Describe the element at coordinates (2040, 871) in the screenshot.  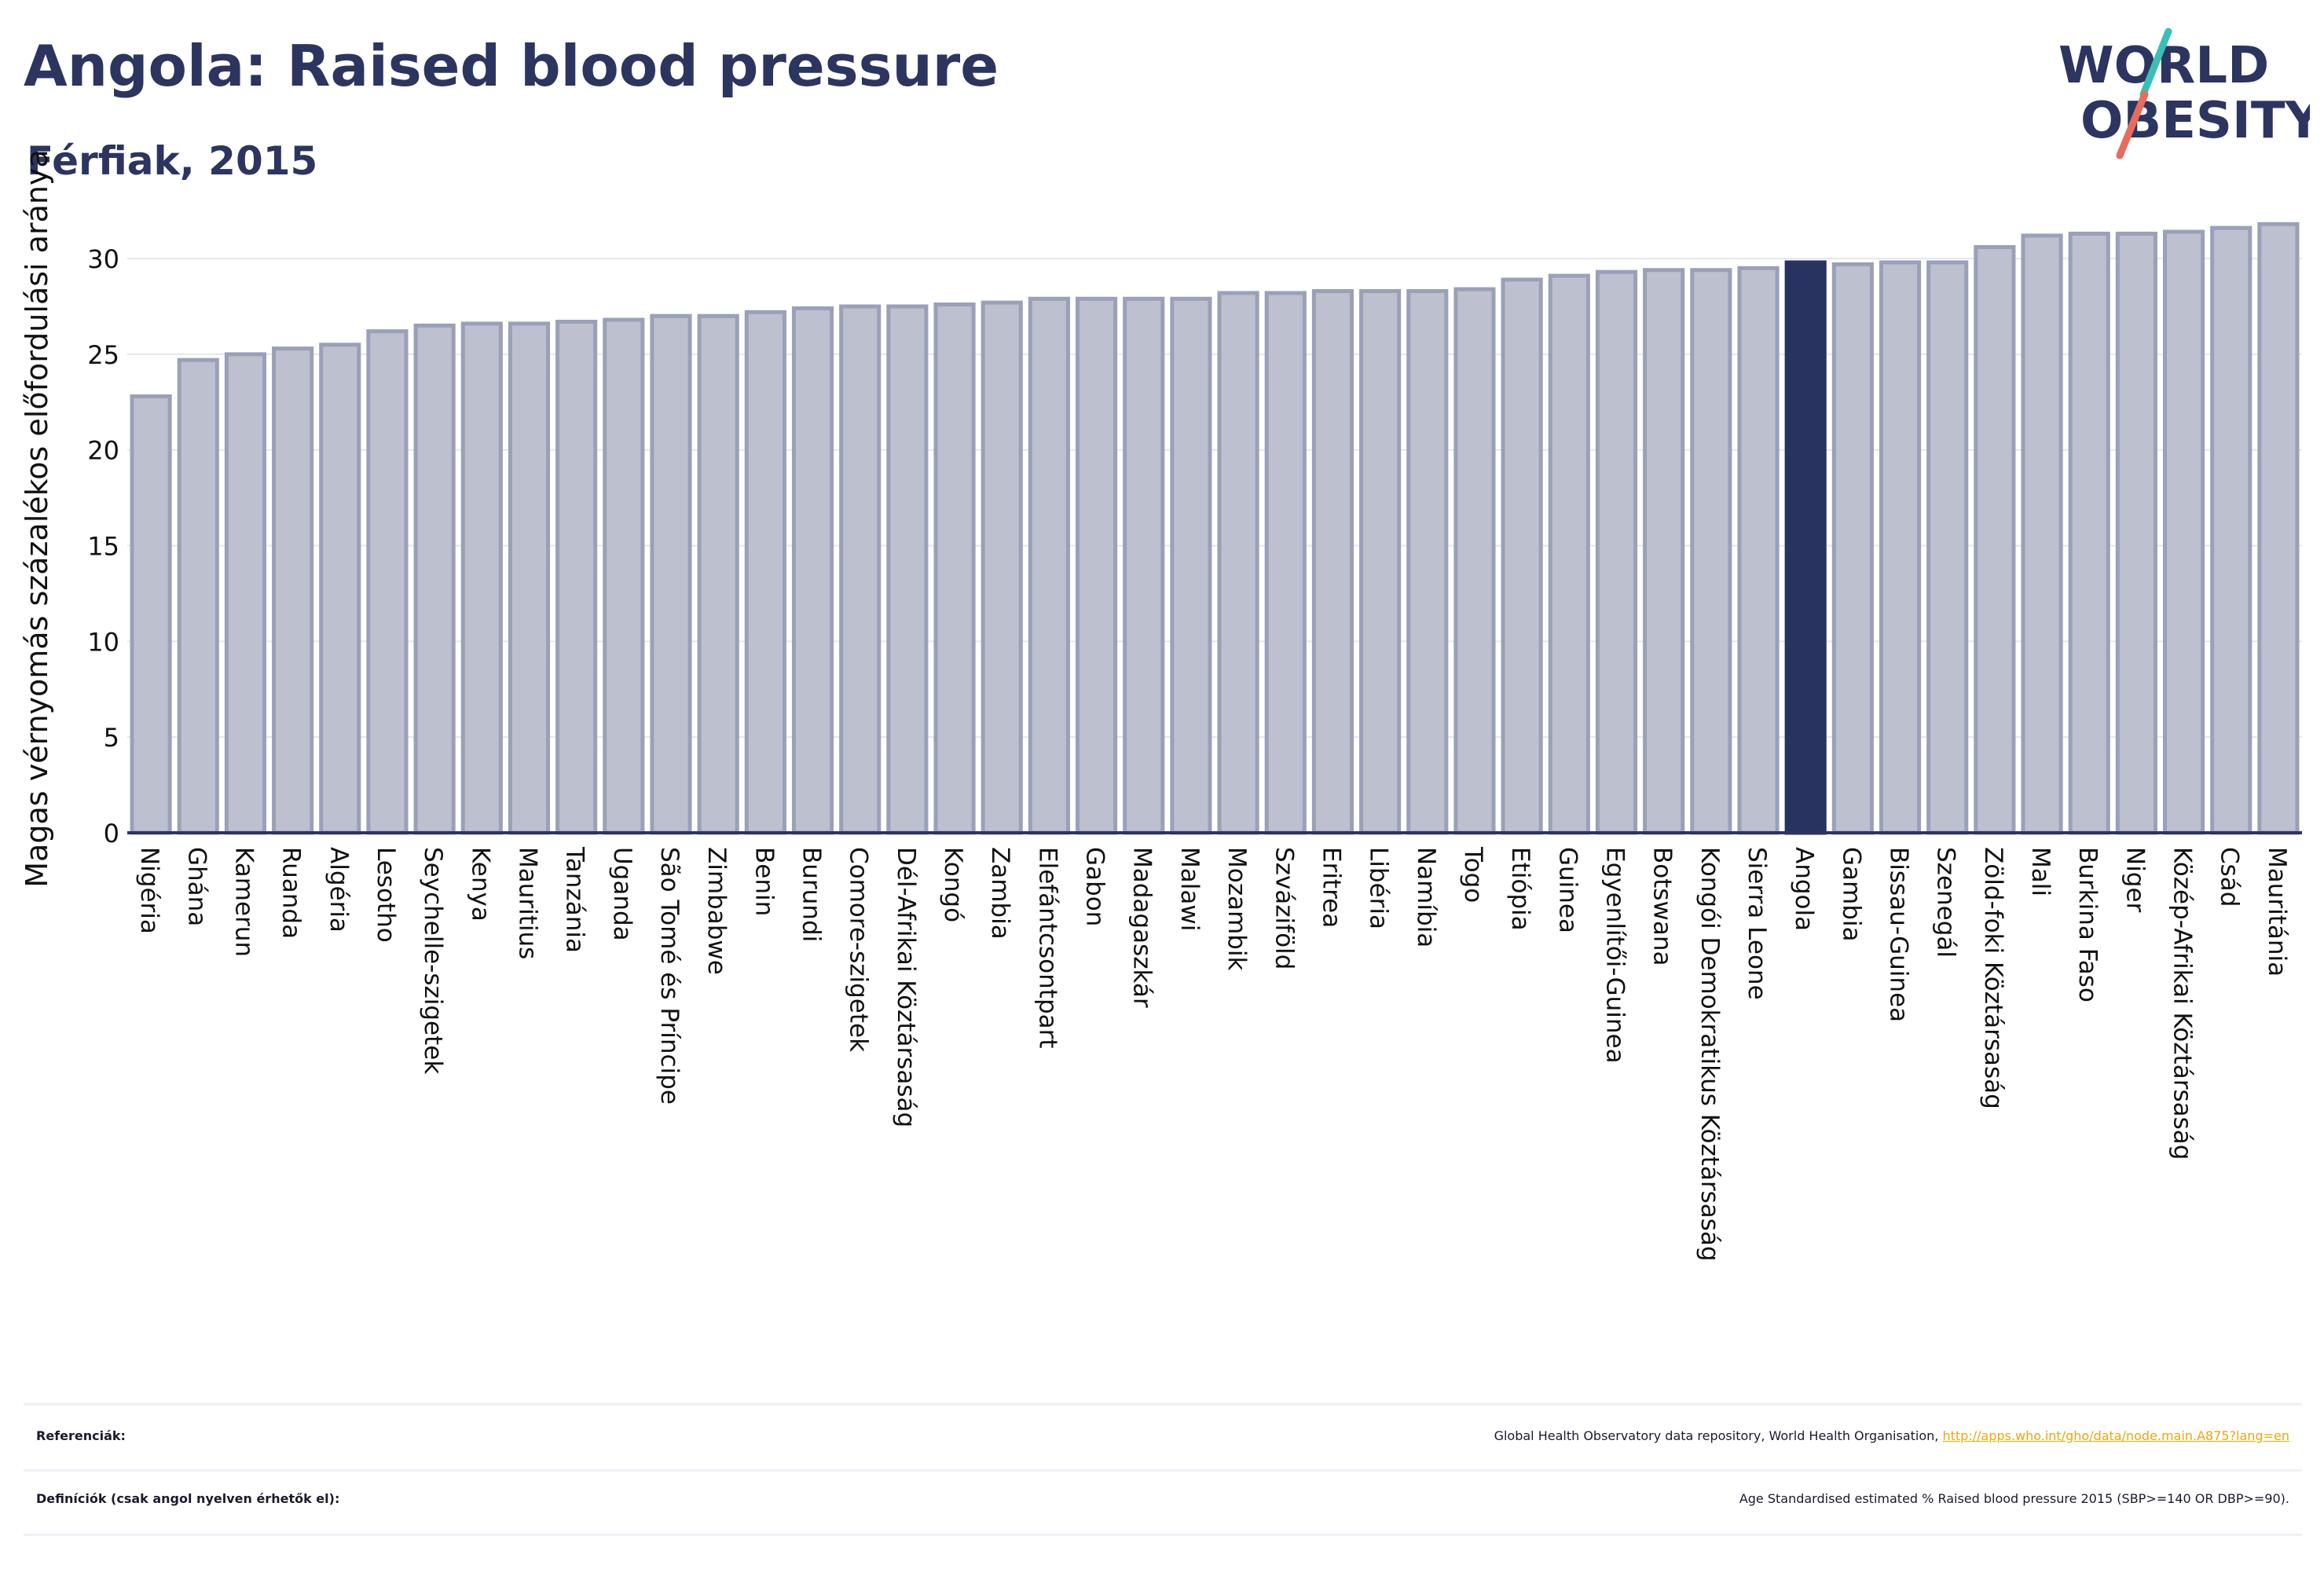
I see `x-tick-label: Mali` at that location.